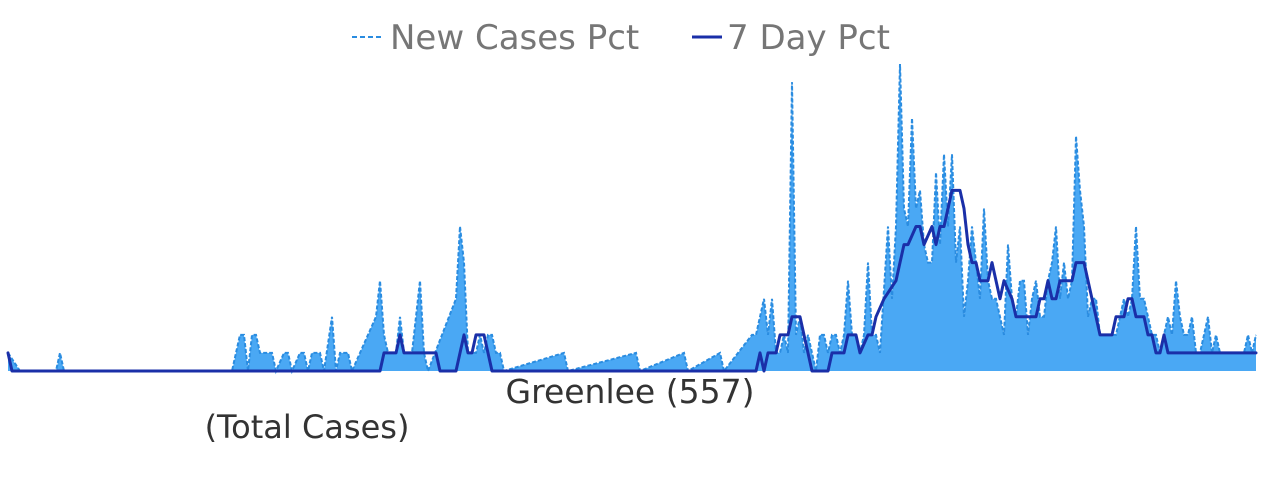  I want to click on legend: New Cases Pct 7 Day Pct, so click(621, 38).